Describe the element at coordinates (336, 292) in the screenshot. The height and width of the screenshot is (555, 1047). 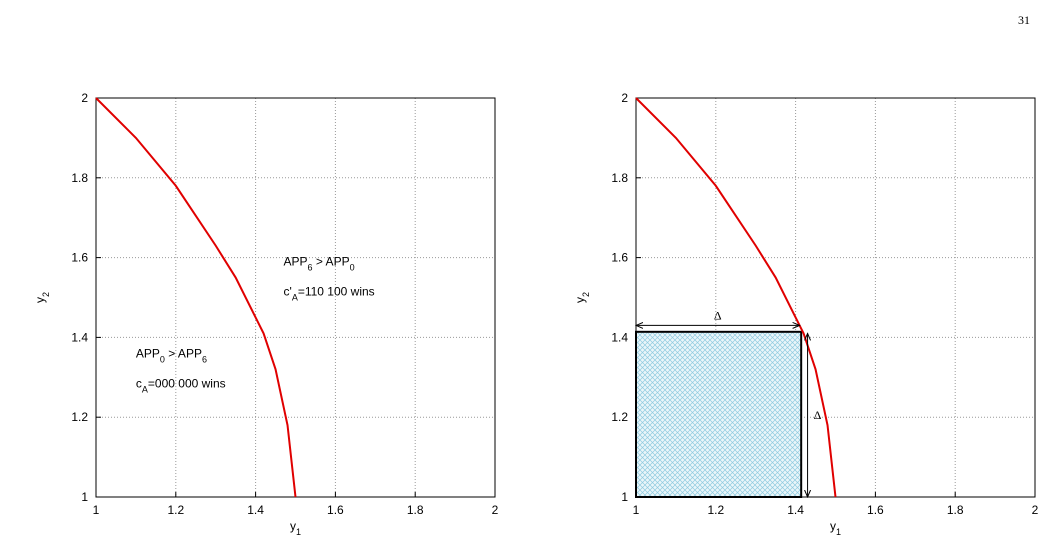
I see `text-run: =110 100 wins` at that location.